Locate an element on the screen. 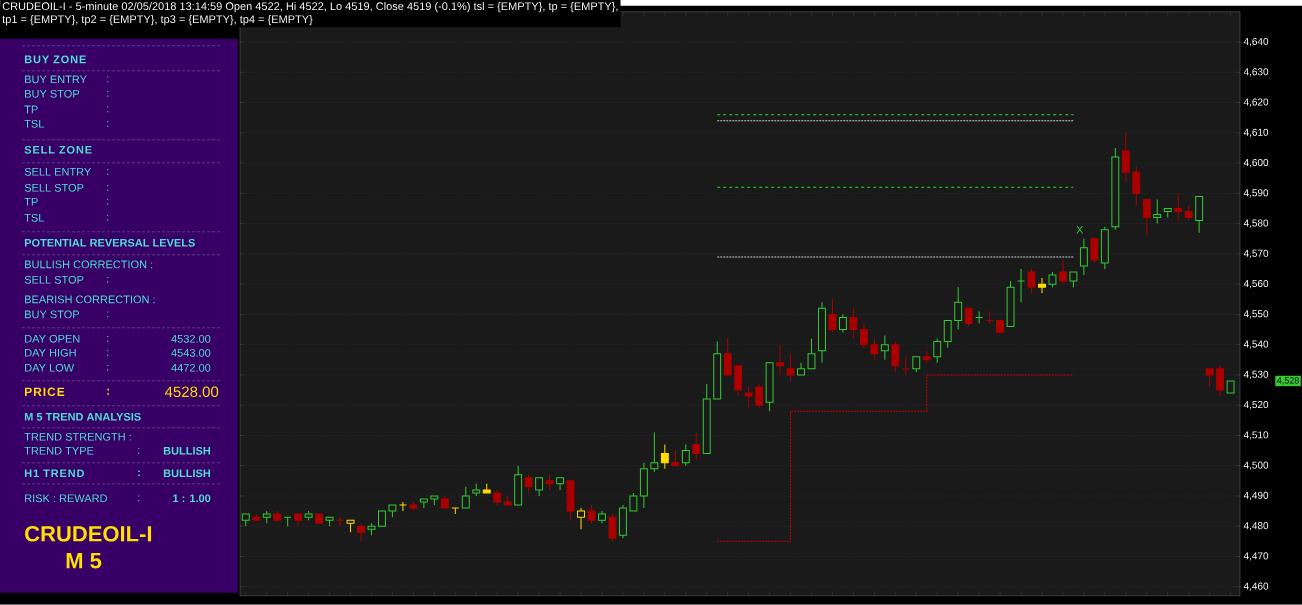 This screenshot has height=605, width=1302. text: TREND TYPE is located at coordinates (59, 451).